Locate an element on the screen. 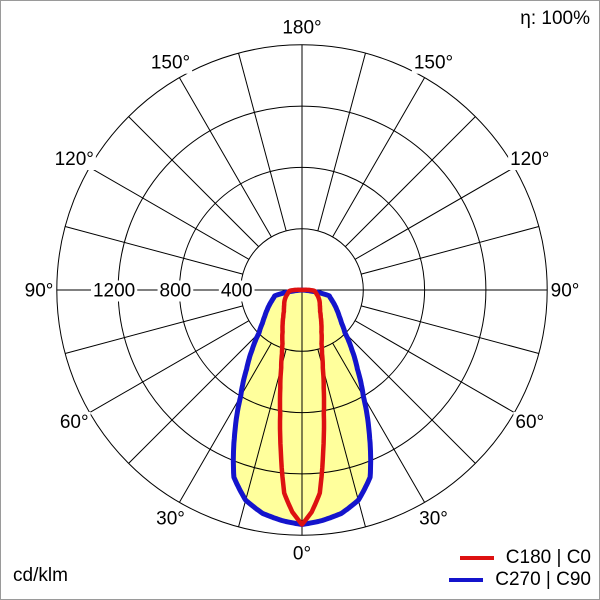 The height and width of the screenshot is (600, 600). angle-label: 0° is located at coordinates (302, 554).